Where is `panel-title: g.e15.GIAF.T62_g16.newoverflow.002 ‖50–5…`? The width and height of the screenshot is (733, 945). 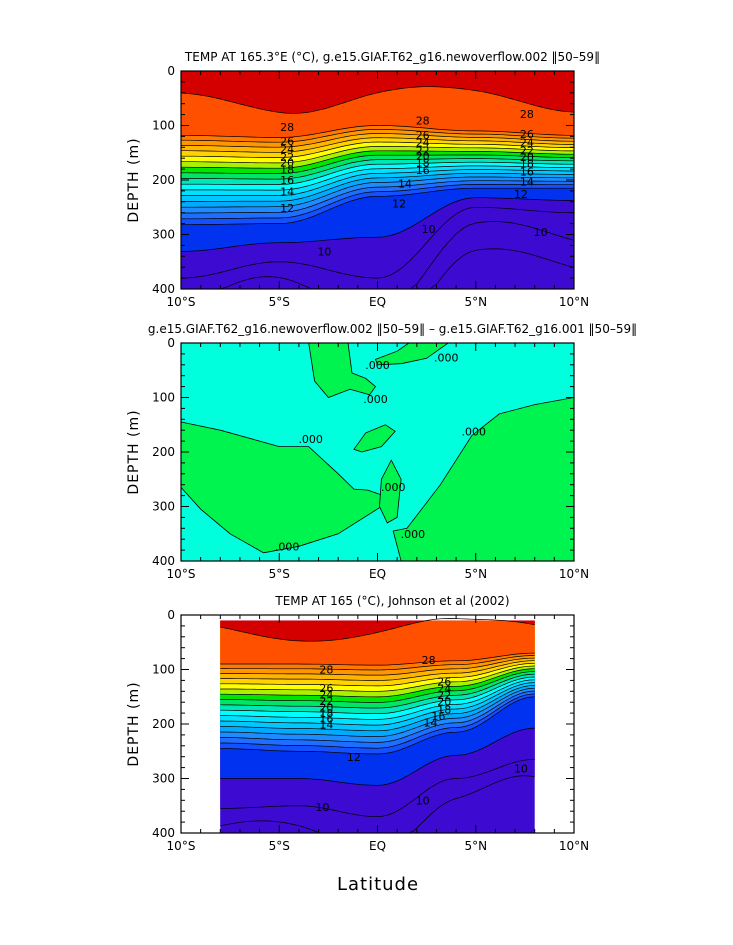
panel-title: g.e15.GIAF.T62_g16.newoverflow.002 ‖50–5… is located at coordinates (392, 329).